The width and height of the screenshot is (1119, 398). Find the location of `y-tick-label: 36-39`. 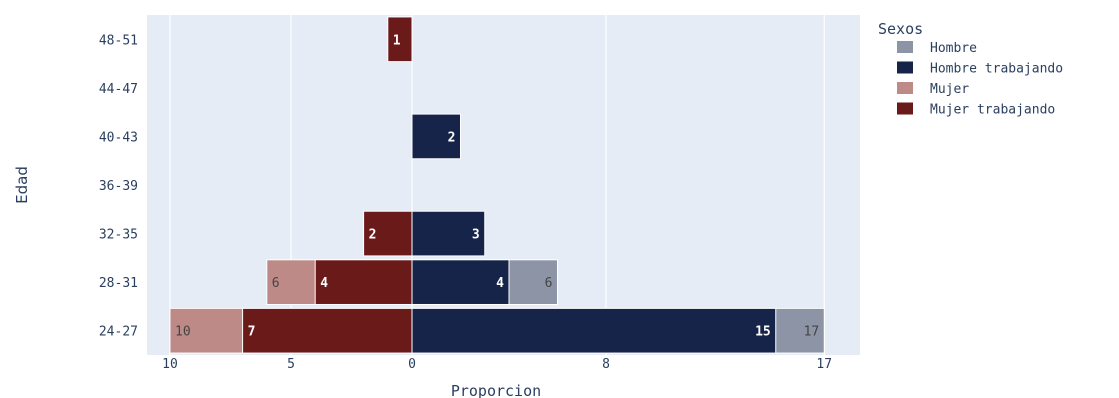

y-tick-label: 36-39 is located at coordinates (118, 186).